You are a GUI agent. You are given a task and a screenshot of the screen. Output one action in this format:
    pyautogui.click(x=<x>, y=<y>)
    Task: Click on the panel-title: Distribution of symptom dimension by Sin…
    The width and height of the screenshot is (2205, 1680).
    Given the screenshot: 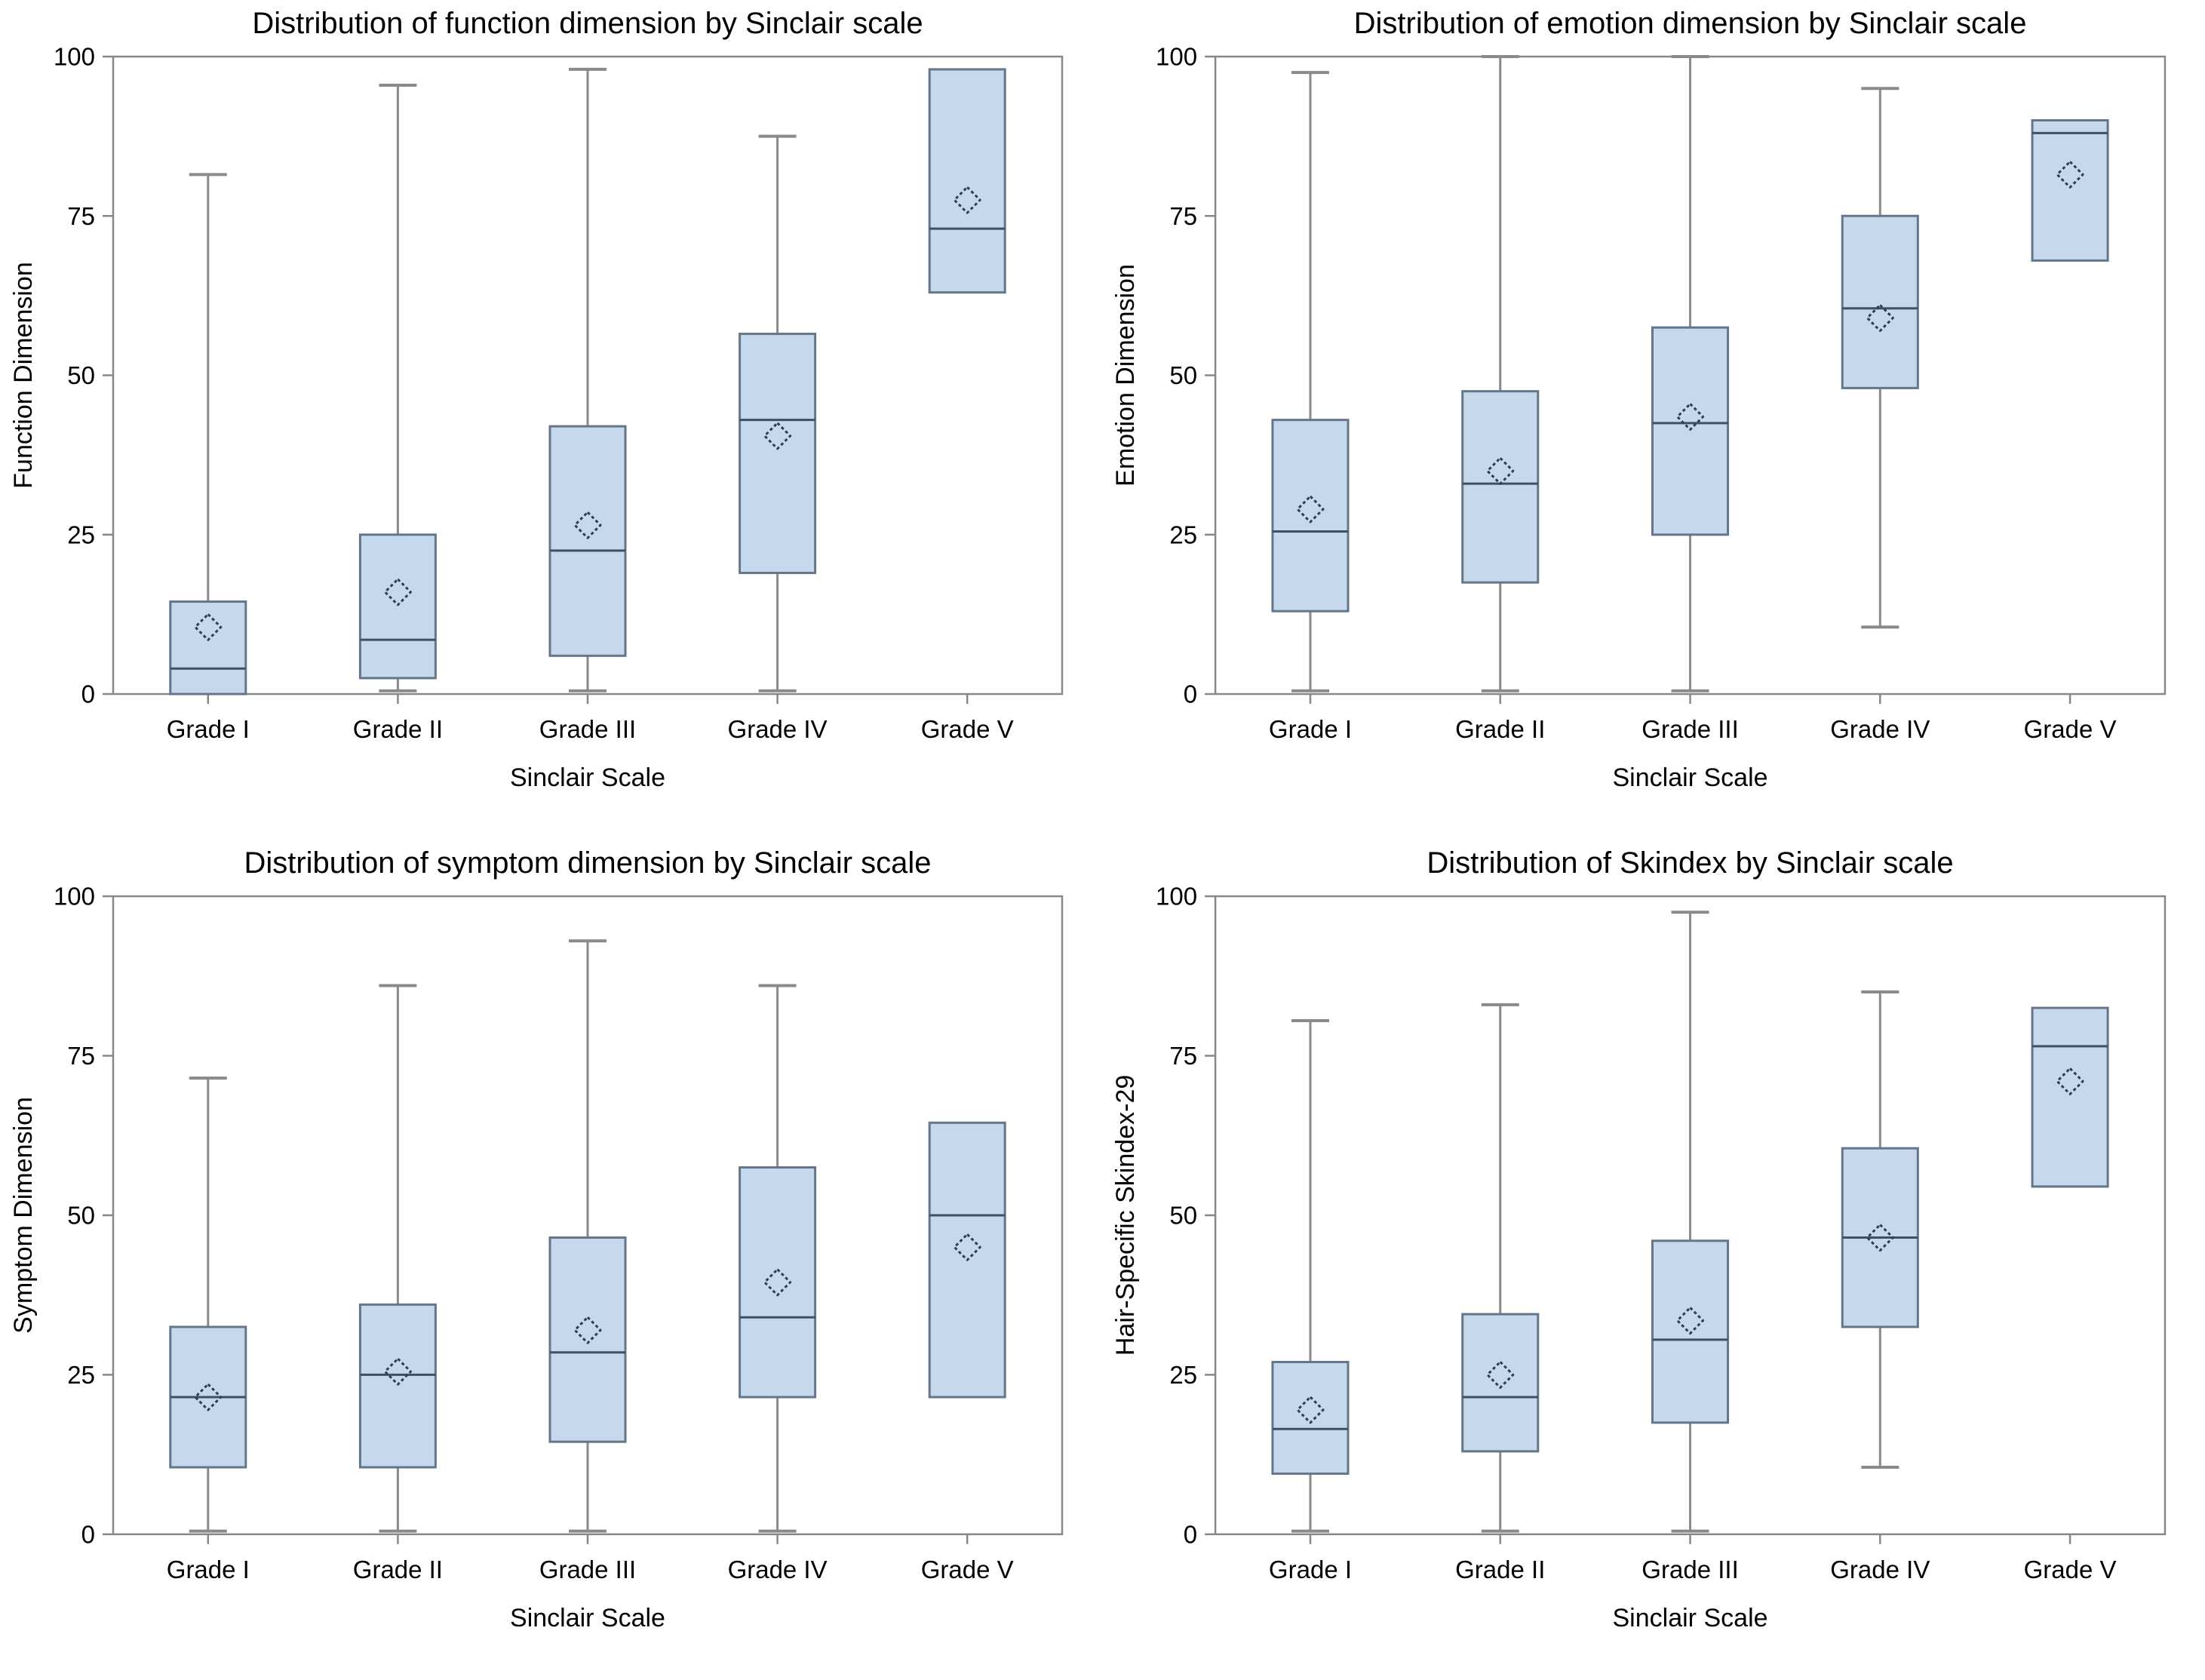 What is the action you would take?
    pyautogui.click(x=587, y=863)
    